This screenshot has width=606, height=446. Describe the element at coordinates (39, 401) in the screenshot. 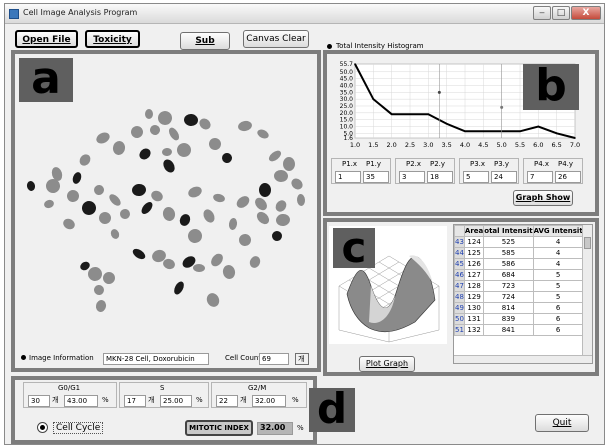

I see `g0g1-count-field: 30` at that location.